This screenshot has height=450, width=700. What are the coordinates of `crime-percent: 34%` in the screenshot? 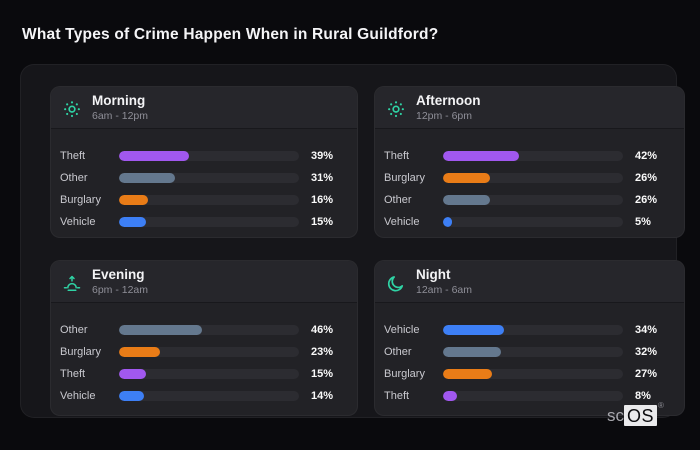 It's located at (646, 330).